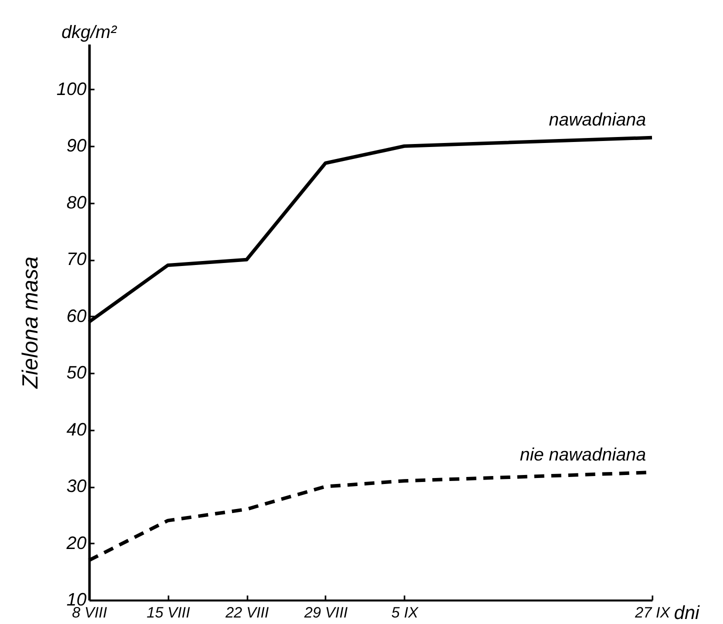 The height and width of the screenshot is (624, 723). I want to click on y-tick-label: 50, so click(76, 372).